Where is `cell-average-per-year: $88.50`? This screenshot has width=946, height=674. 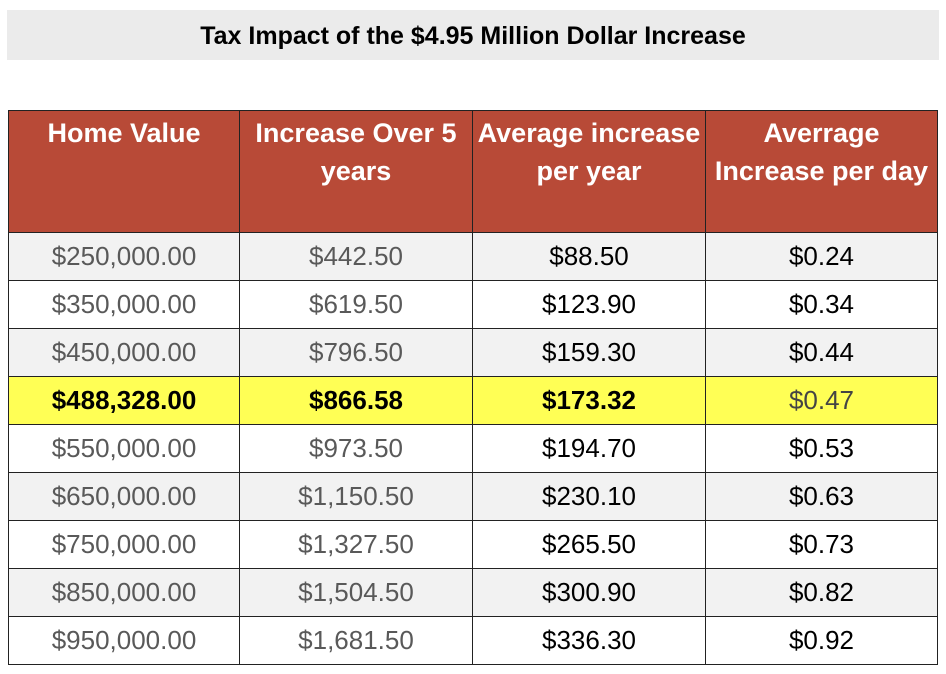 cell-average-per-year: $88.50 is located at coordinates (589, 256).